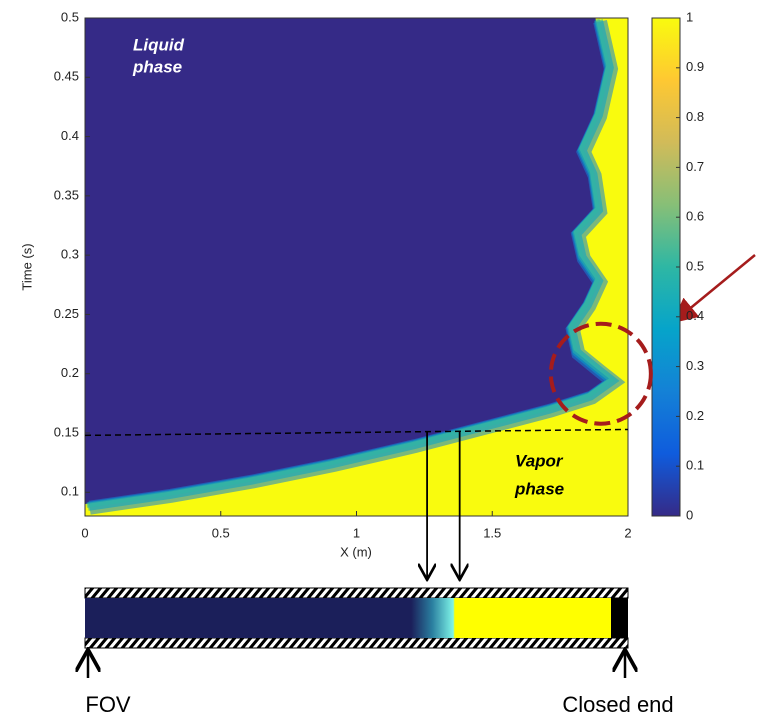  What do you see at coordinates (695, 265) in the screenshot?
I see `colorbar-tick-label: 0.5` at bounding box center [695, 265].